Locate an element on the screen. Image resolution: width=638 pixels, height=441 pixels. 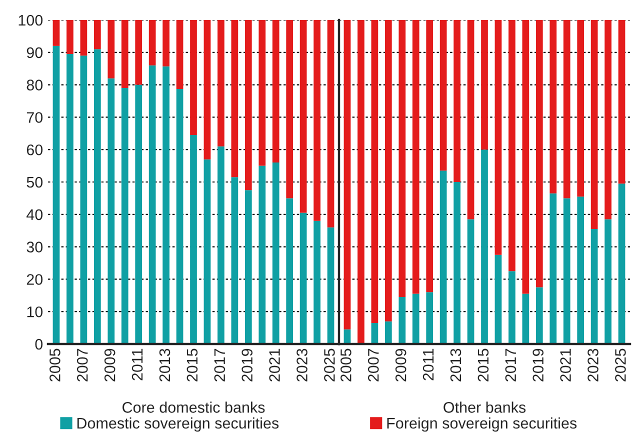
x-tick-label: 2021 is located at coordinates (565, 365).